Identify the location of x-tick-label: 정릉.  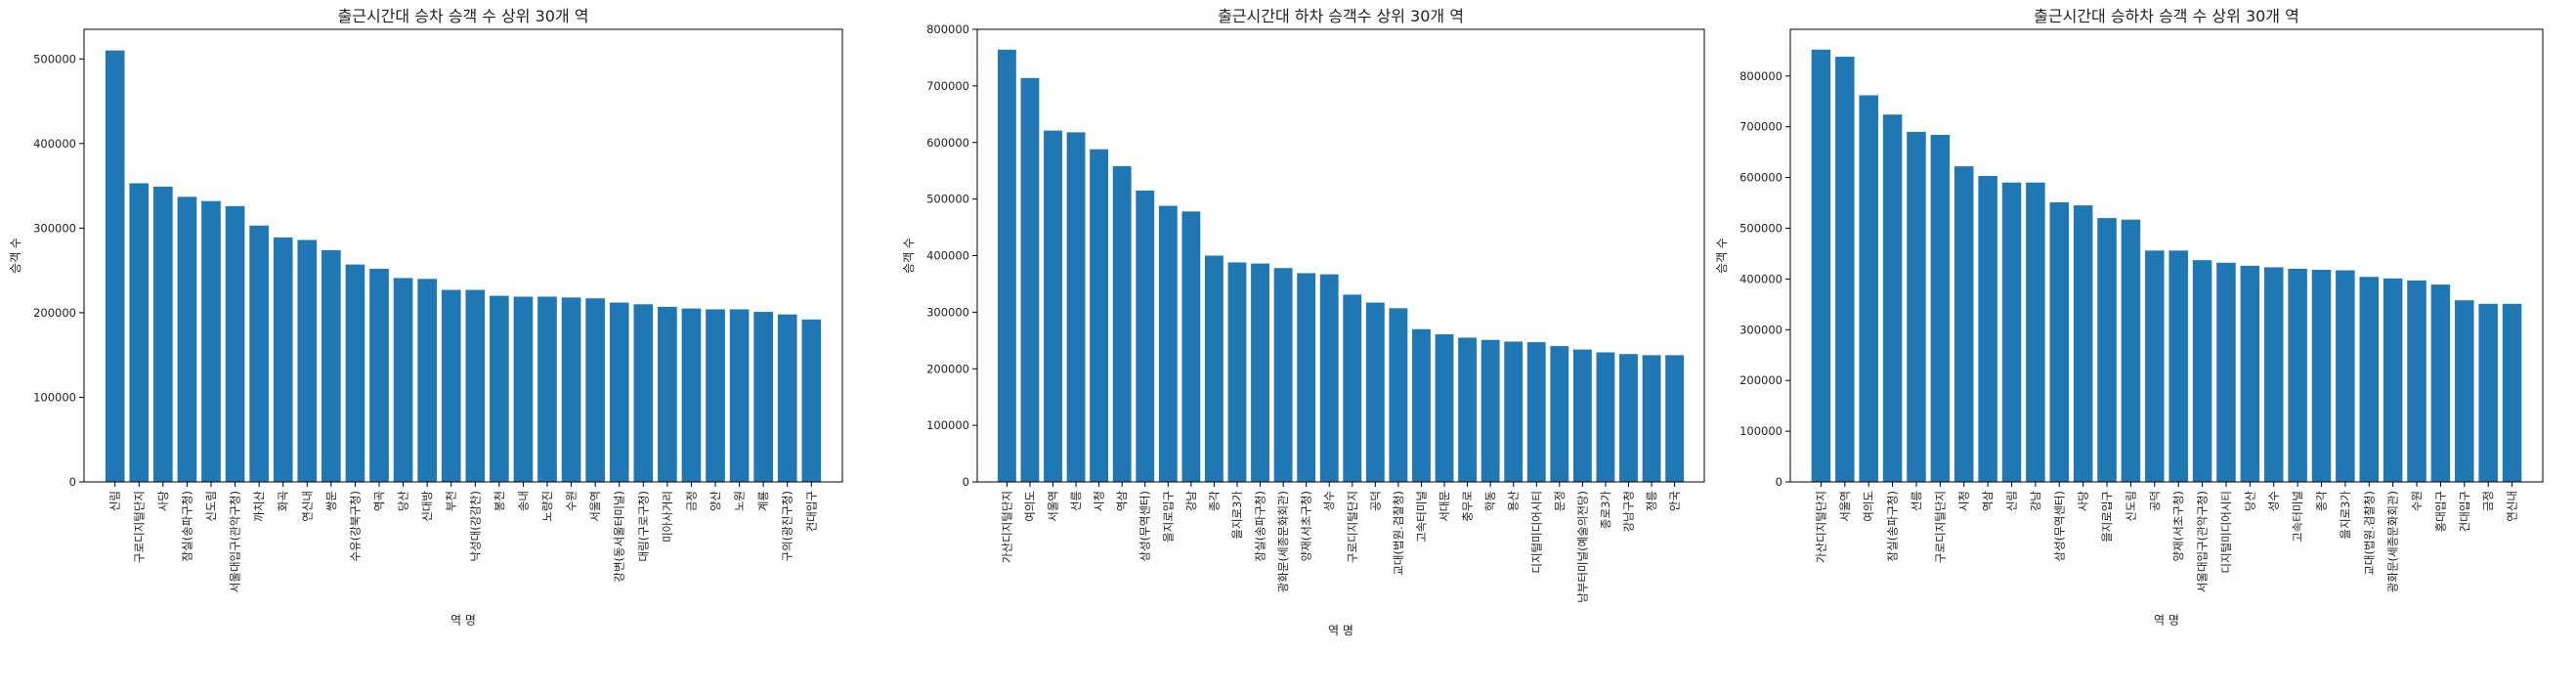
(1651, 501).